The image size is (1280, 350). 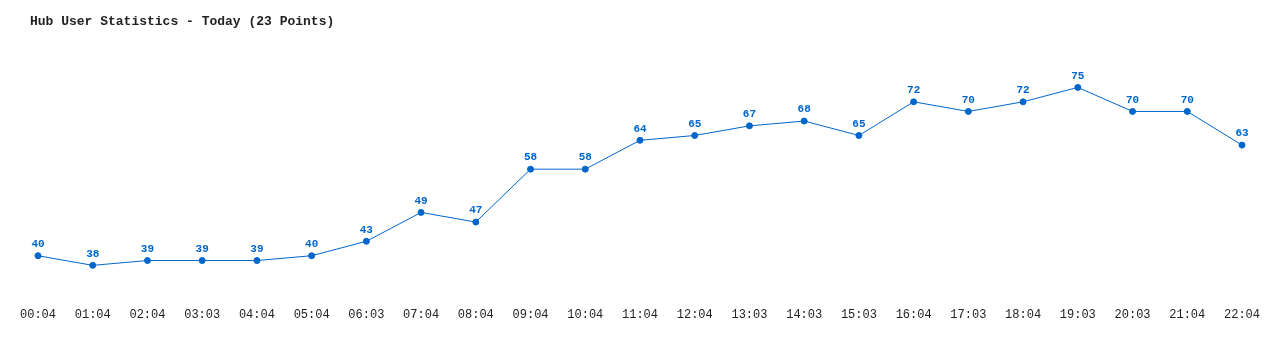 I want to click on x-tick-label: 16:04, so click(x=913, y=314).